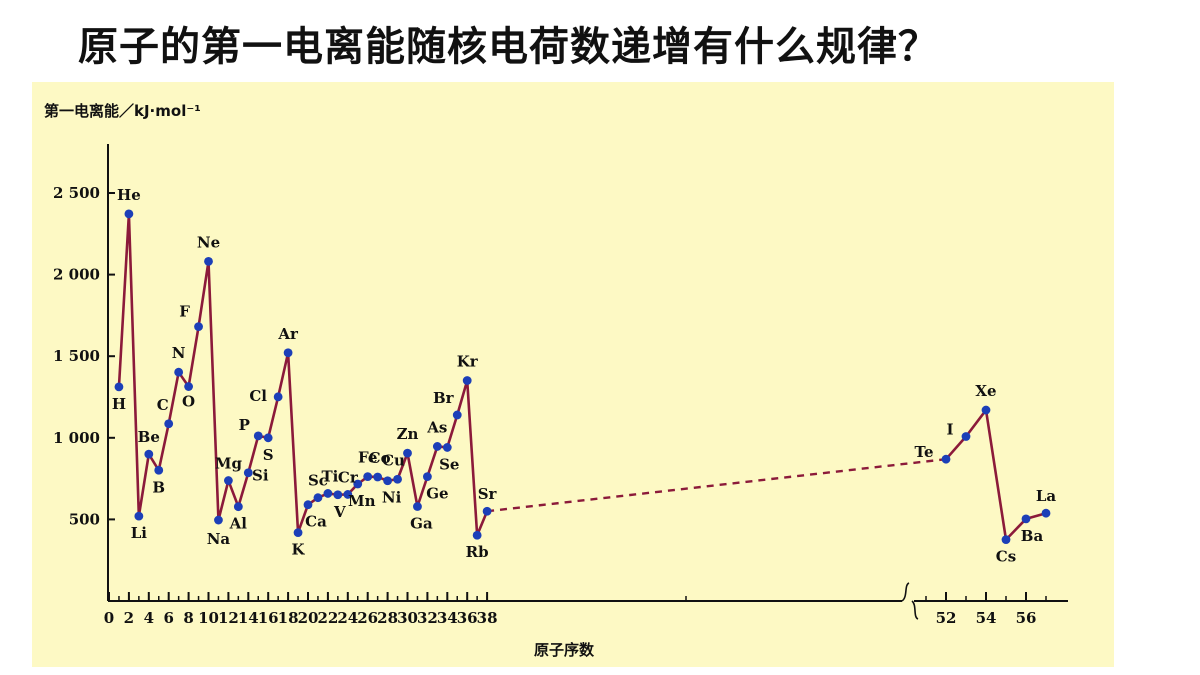  Describe the element at coordinates (84, 356) in the screenshot. I see `y-ticks: 500 1 000 1 500 2 000 2 500` at that location.